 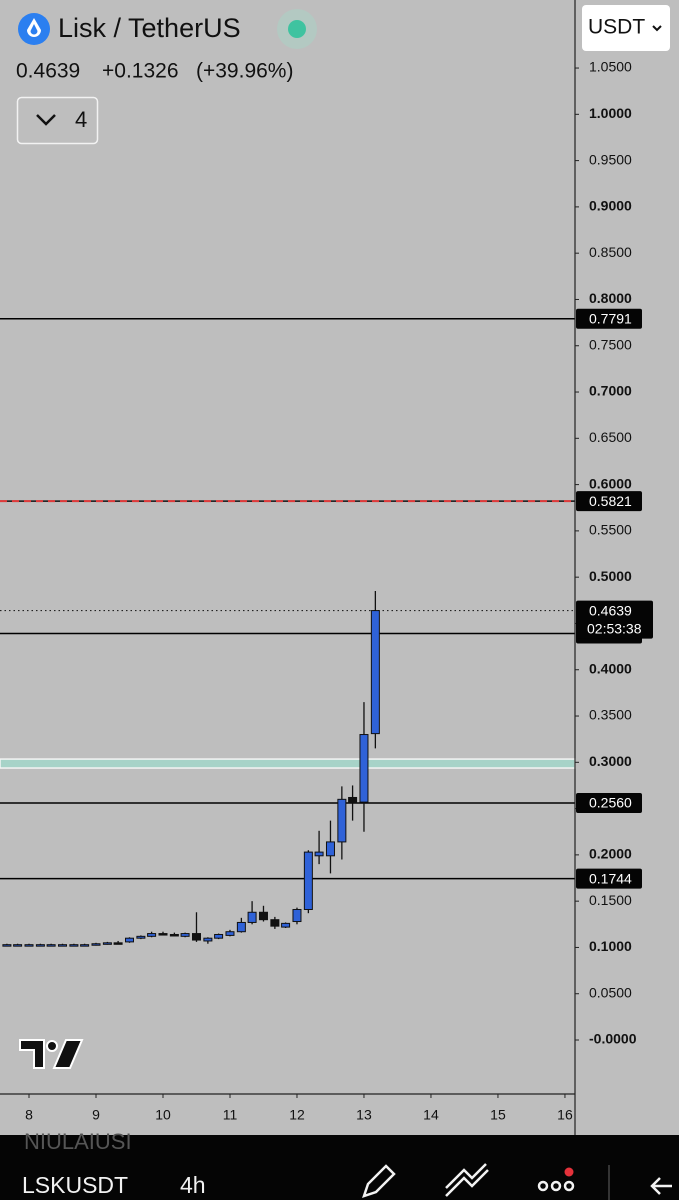 What do you see at coordinates (610, 67) in the screenshot?
I see `y-tick-label: 1.0500` at bounding box center [610, 67].